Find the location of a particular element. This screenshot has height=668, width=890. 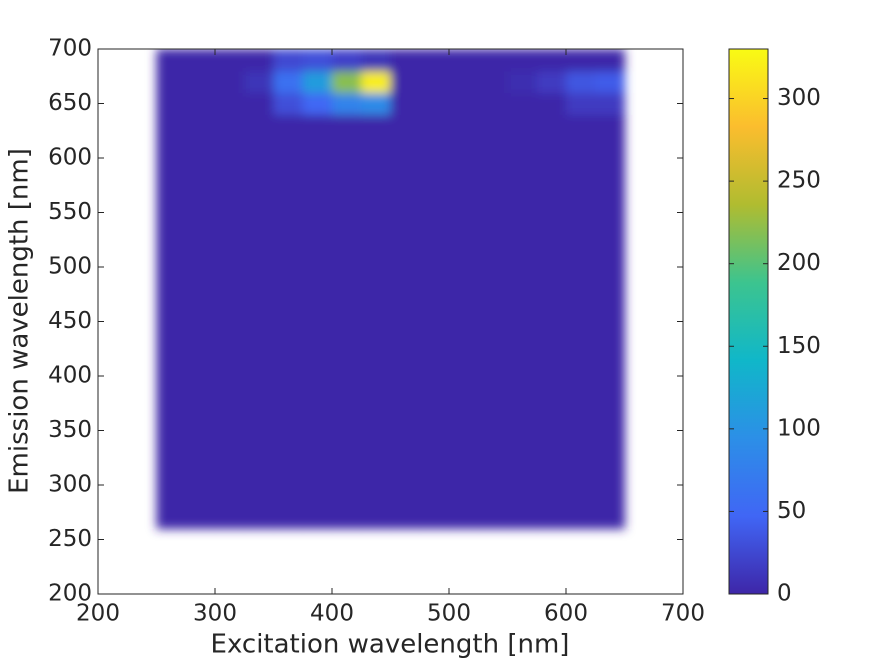

y-tick-label: 700 is located at coordinates (70, 49).